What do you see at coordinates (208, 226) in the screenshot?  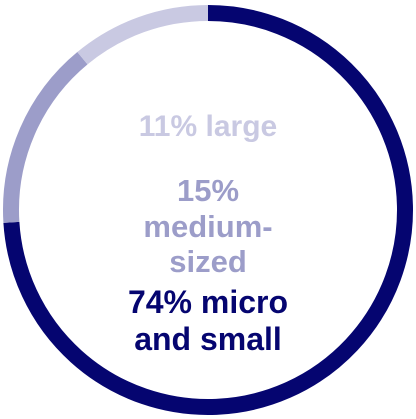 I see `slice-label-medium-sized: 15% medium-sized` at bounding box center [208, 226].